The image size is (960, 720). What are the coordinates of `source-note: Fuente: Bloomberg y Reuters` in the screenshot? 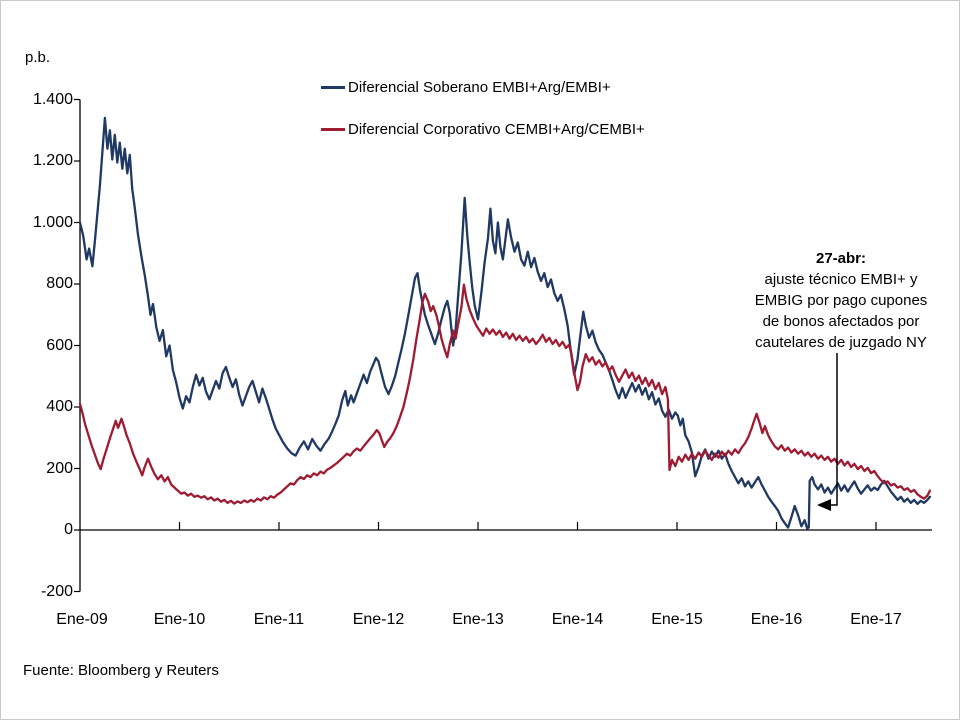 It's located at (121, 670).